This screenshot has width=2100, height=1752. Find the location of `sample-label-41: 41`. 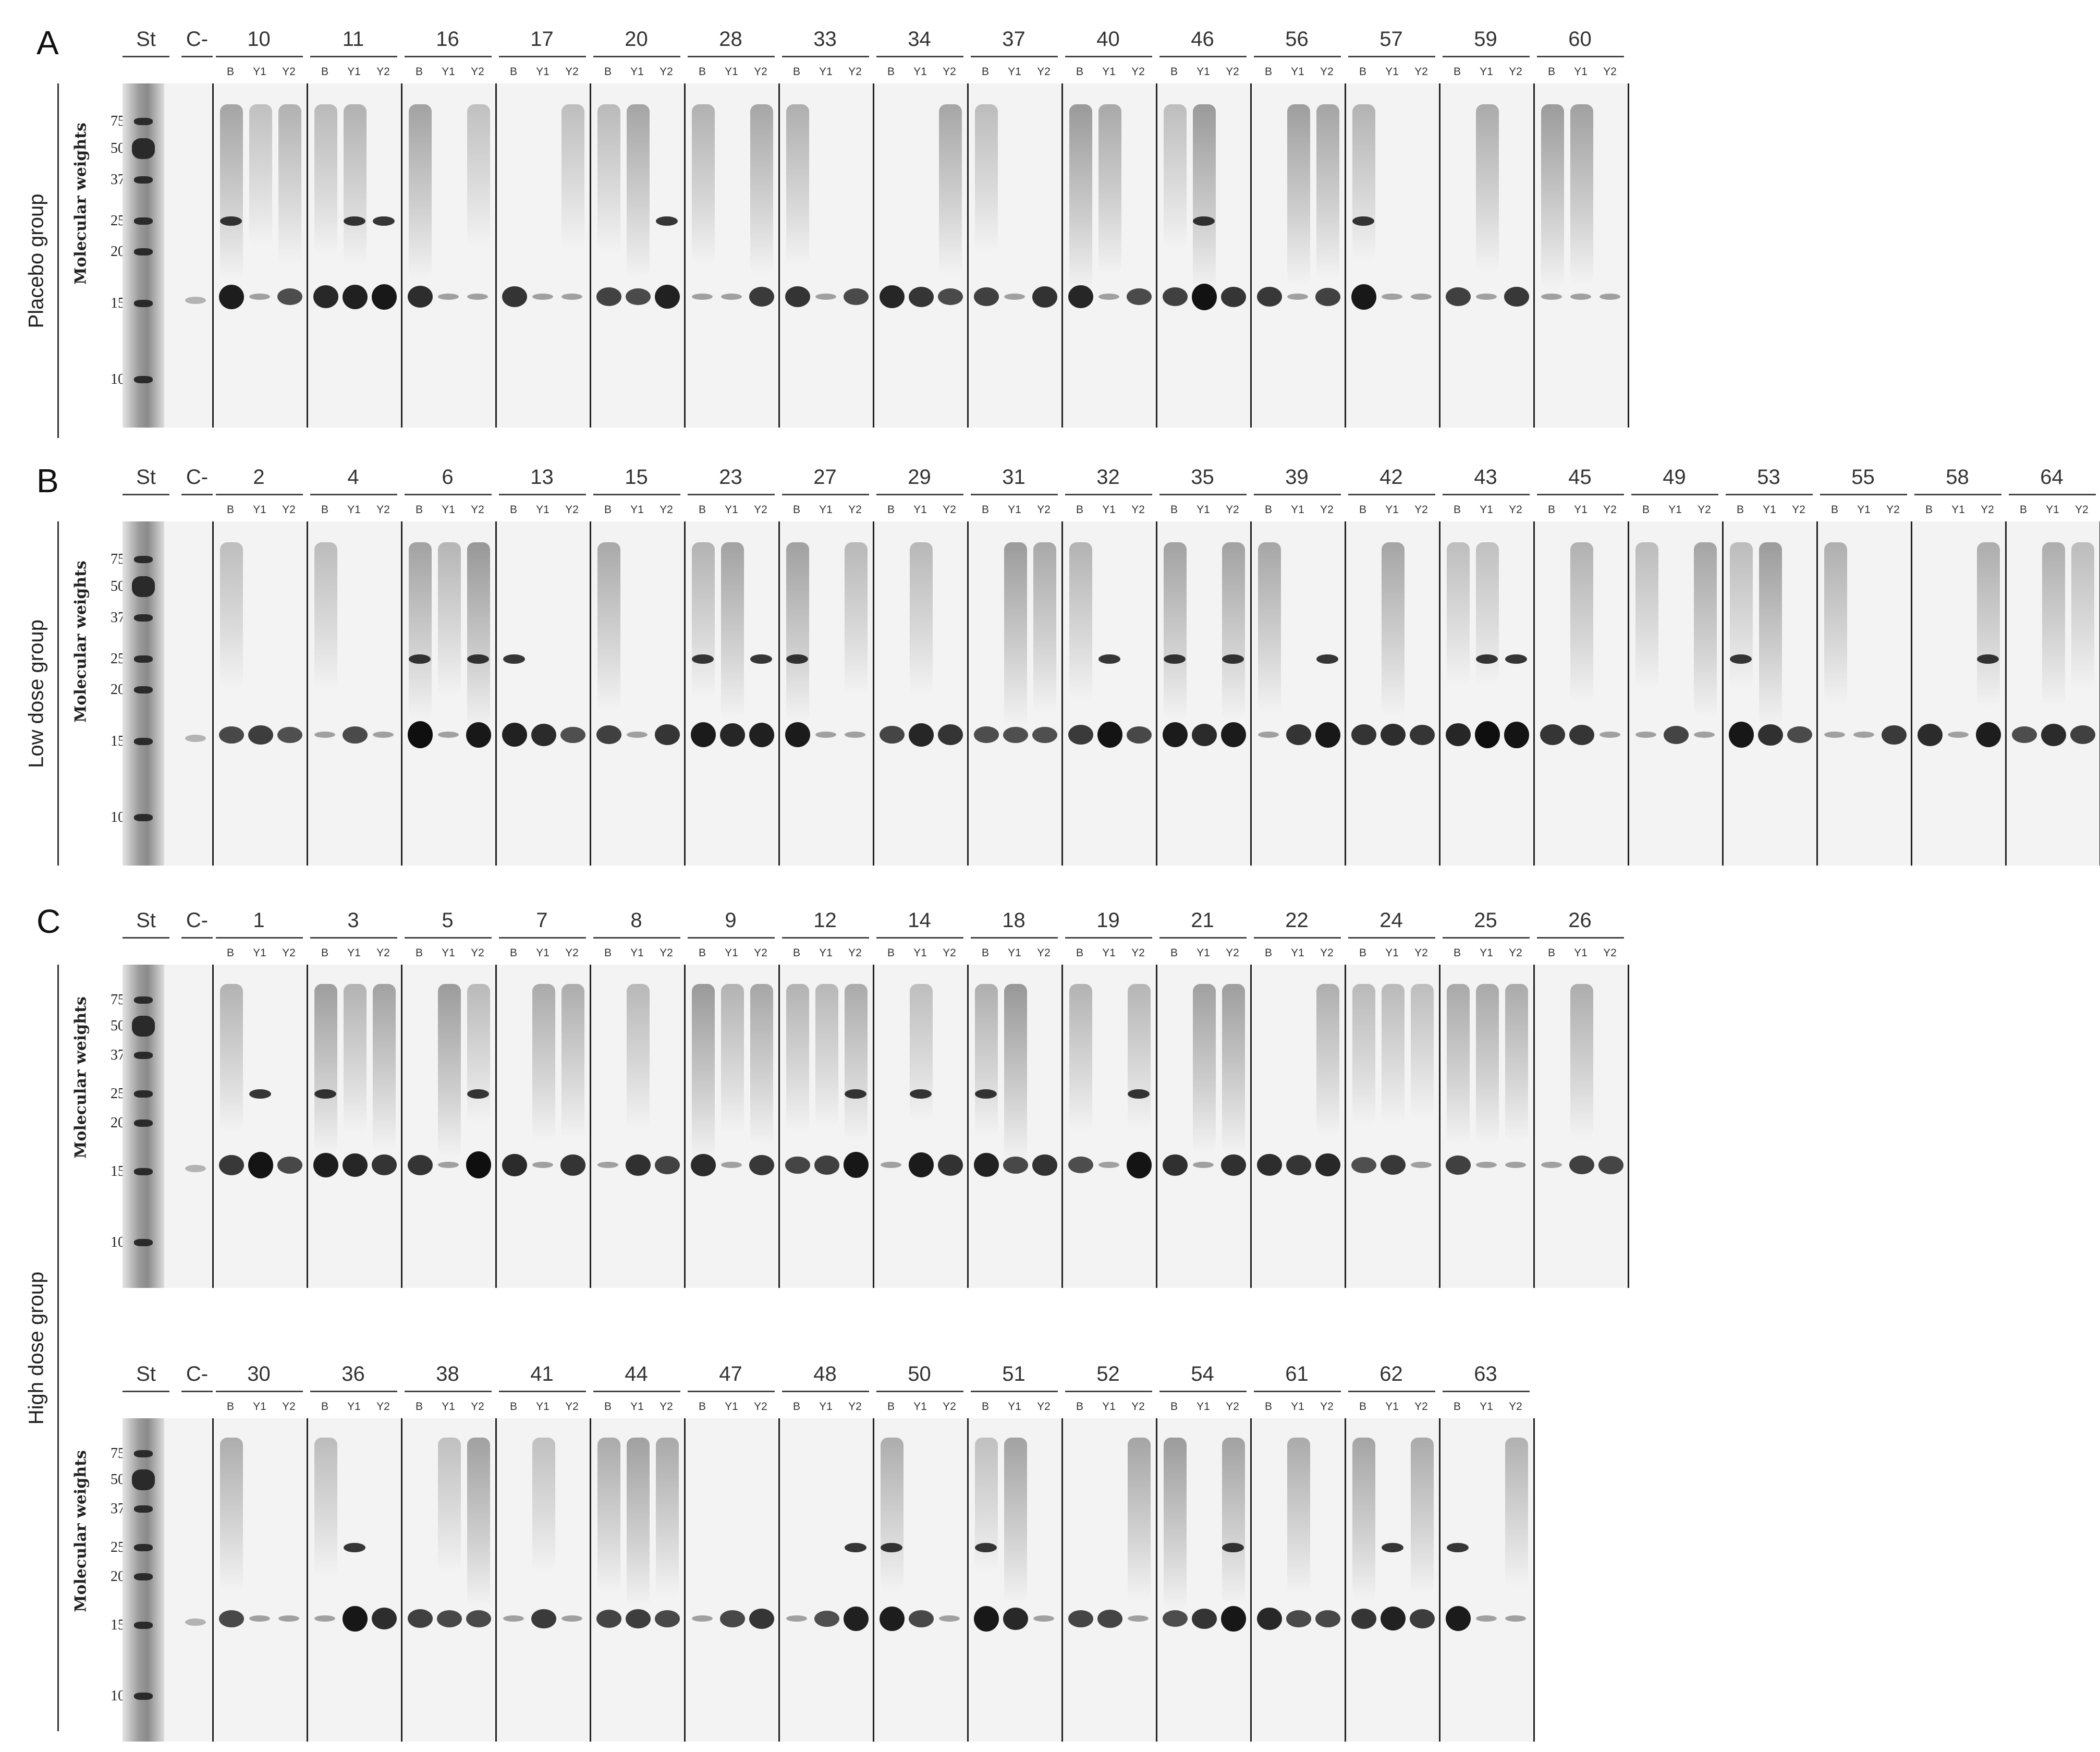

sample-label-41: 41 is located at coordinates (542, 1373).